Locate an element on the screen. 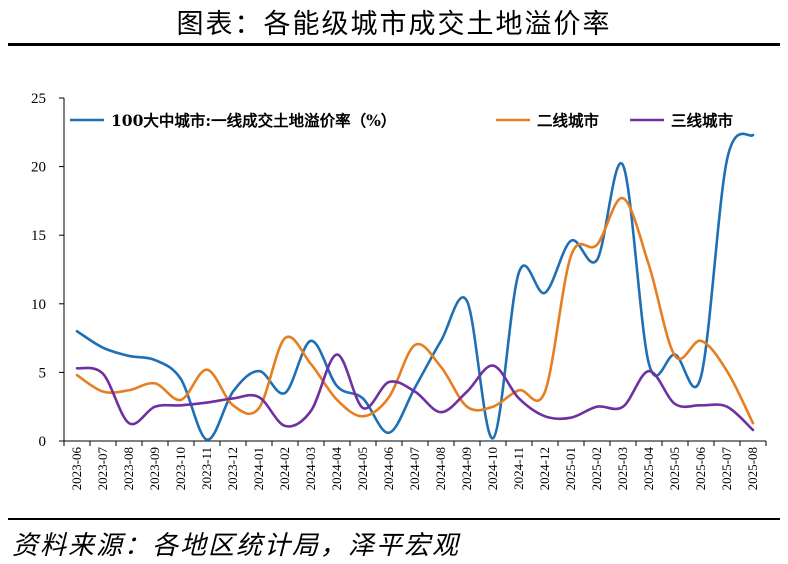 This screenshot has height=564, width=788. x-tick-label: 2025-06 is located at coordinates (700, 469).